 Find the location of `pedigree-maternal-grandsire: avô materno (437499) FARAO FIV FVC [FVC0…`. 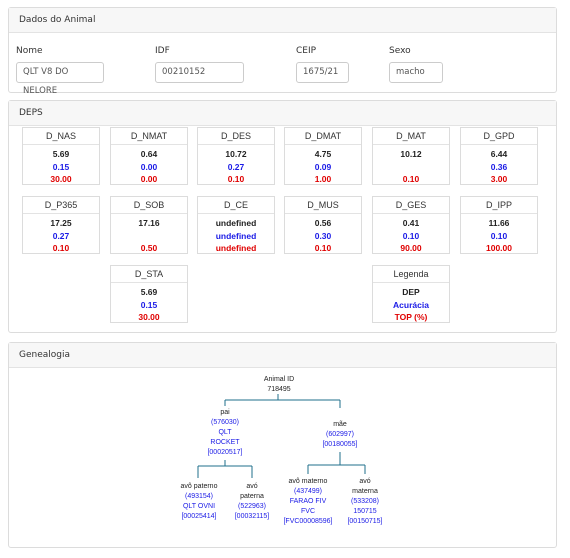

pedigree-maternal-grandsire: avô materno (437499) FARAO FIV FVC [FVC0… is located at coordinates (308, 502).